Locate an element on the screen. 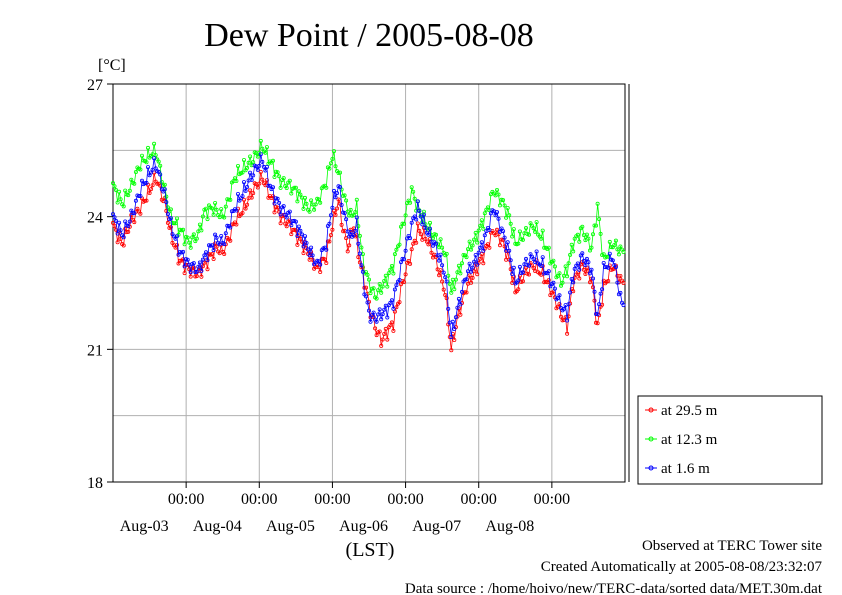  x-axis-label: (LST) is located at coordinates (370, 550).